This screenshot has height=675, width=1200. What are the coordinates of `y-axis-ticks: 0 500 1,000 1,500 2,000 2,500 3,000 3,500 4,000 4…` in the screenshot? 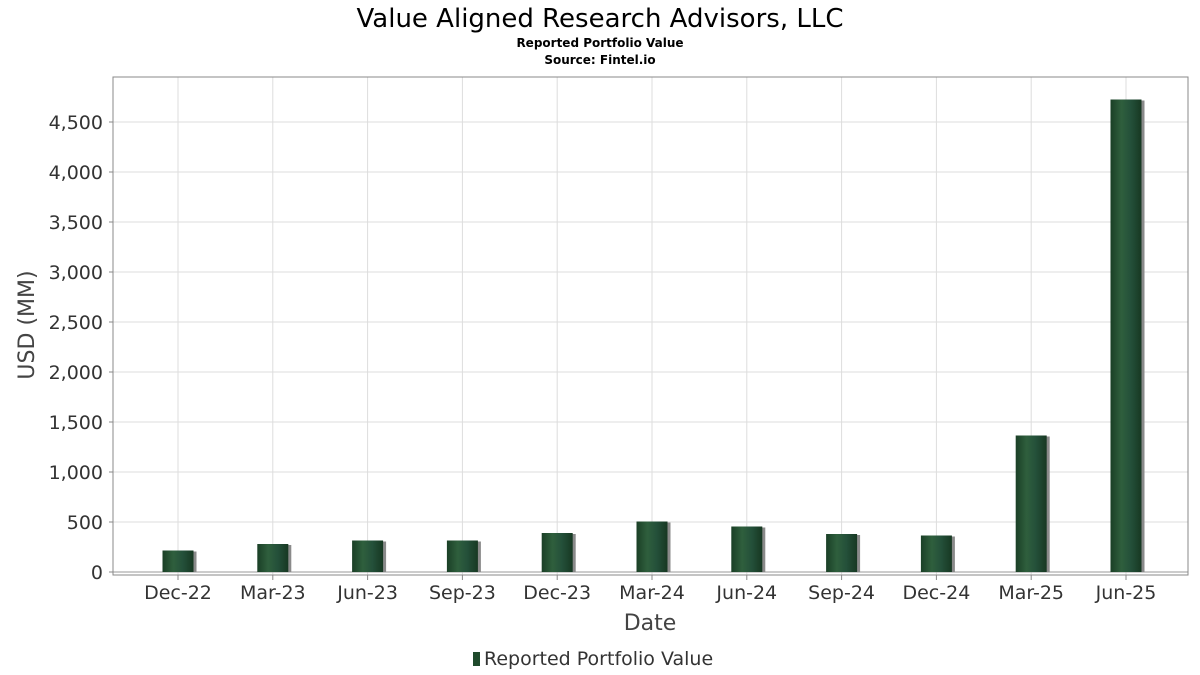 It's located at (81, 348).